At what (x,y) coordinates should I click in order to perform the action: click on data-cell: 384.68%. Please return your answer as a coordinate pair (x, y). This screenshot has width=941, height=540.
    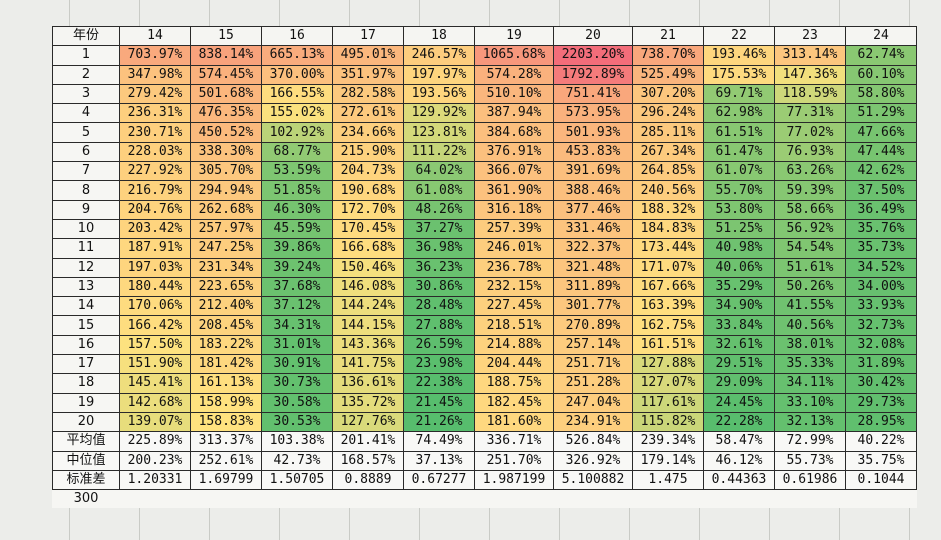
    Looking at the image, I should click on (514, 132).